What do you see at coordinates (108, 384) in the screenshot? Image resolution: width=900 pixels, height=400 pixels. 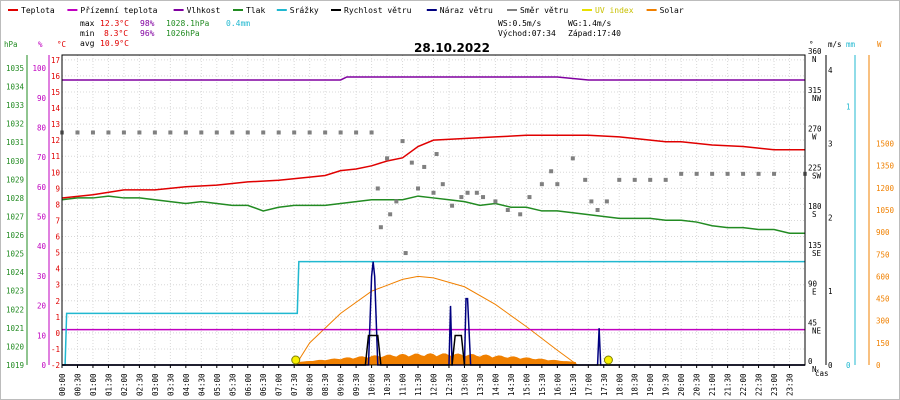 I see `x-tick-label-3: 01:30` at bounding box center [108, 384].